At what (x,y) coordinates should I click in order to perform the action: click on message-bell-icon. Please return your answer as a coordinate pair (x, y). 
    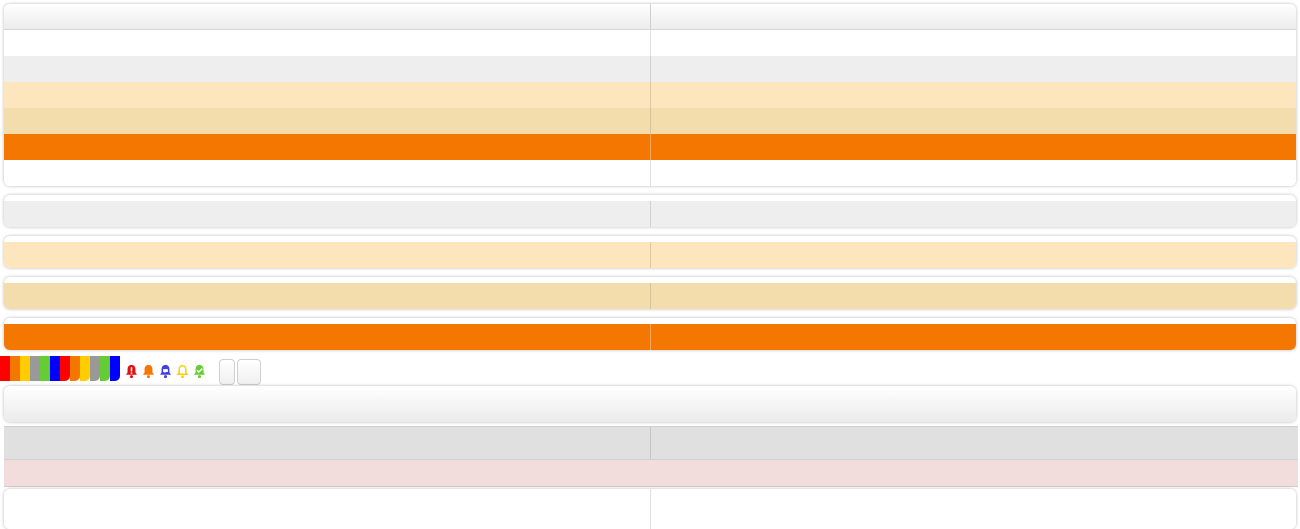
    Looking at the image, I should click on (165, 371).